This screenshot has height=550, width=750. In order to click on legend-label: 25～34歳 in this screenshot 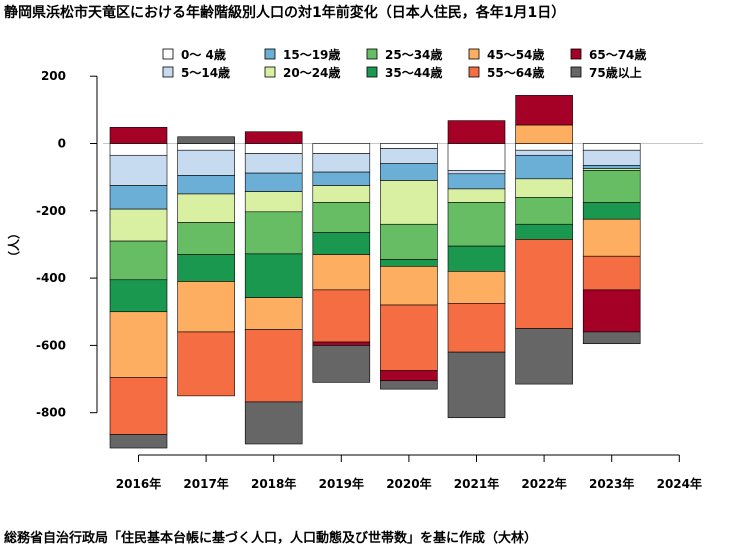, I will do `click(413, 54)`.